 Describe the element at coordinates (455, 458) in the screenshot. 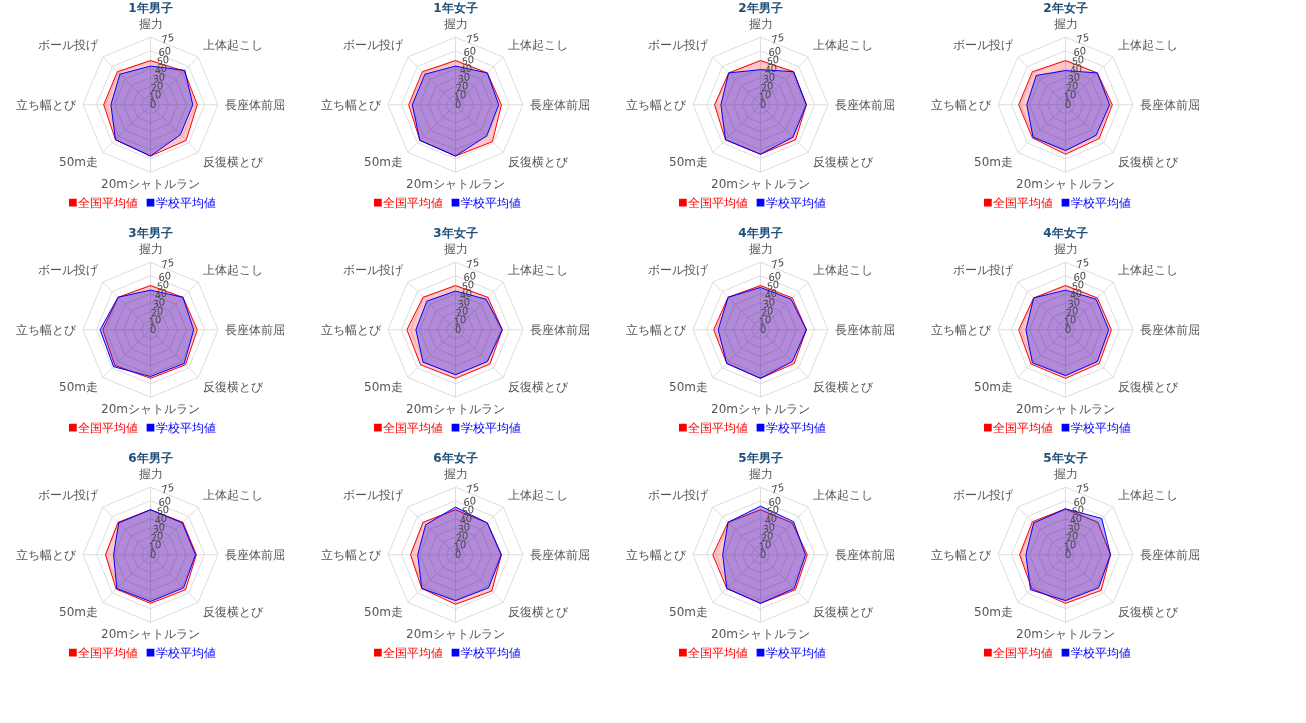

I see `chart-title: 6年女子` at that location.